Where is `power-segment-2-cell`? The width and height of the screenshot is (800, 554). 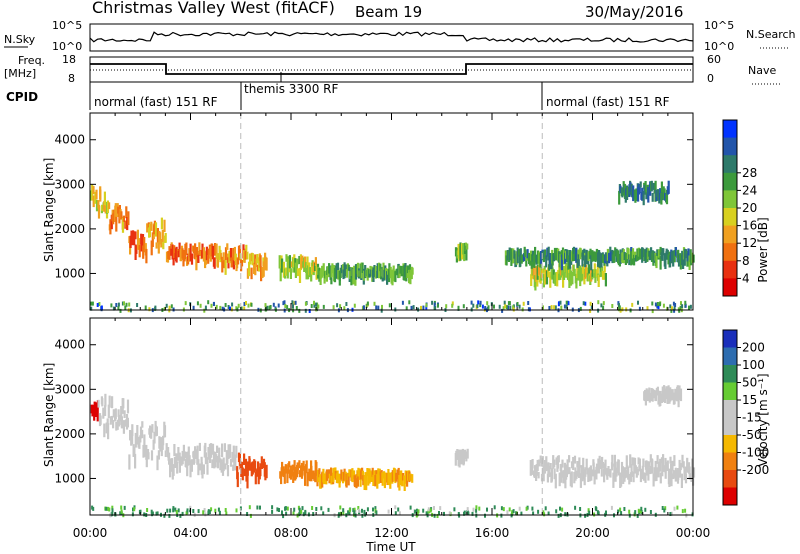
power-segment-2-cell is located at coordinates (141, 243).